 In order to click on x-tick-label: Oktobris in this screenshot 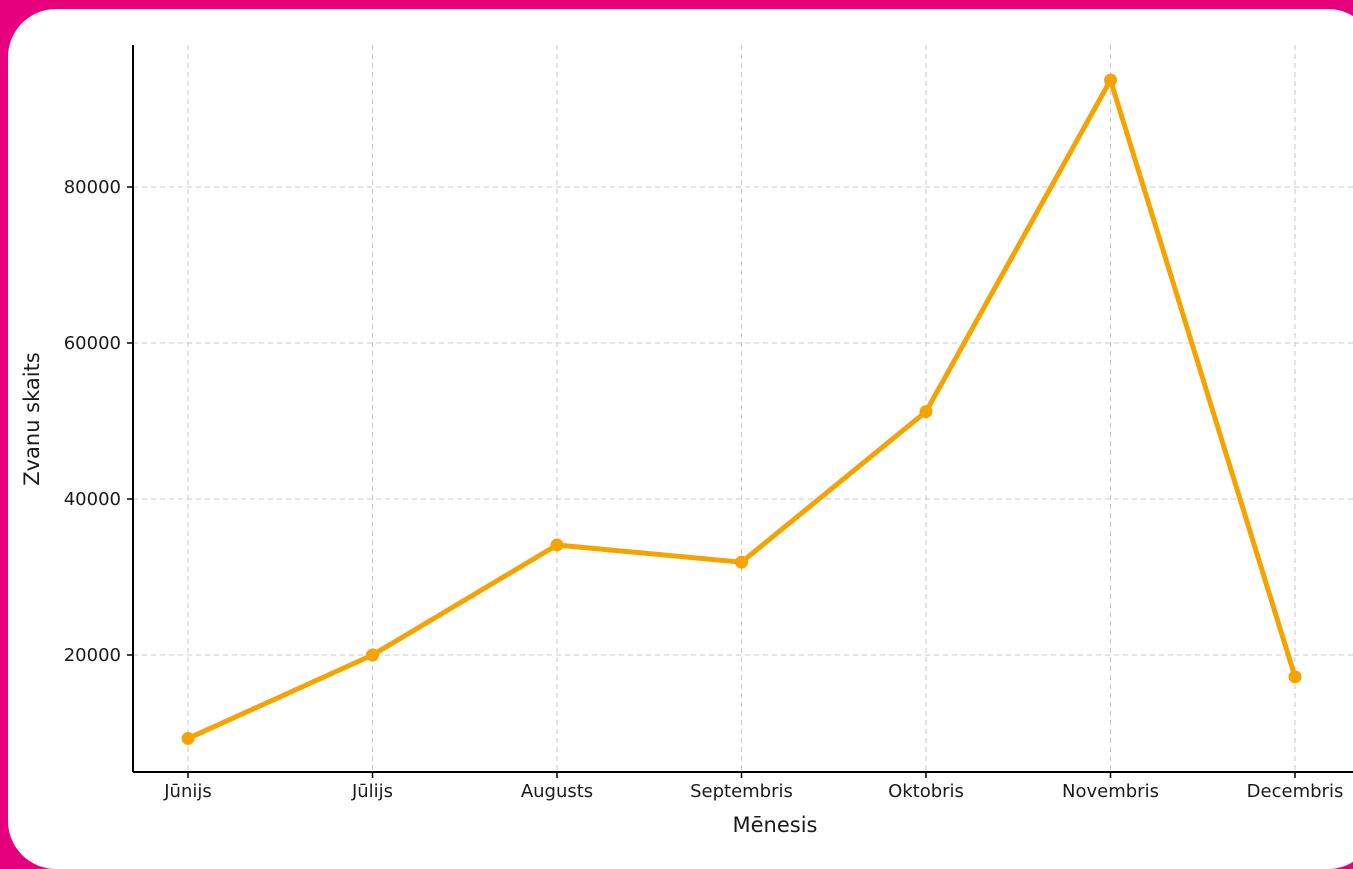, I will do `click(926, 791)`.